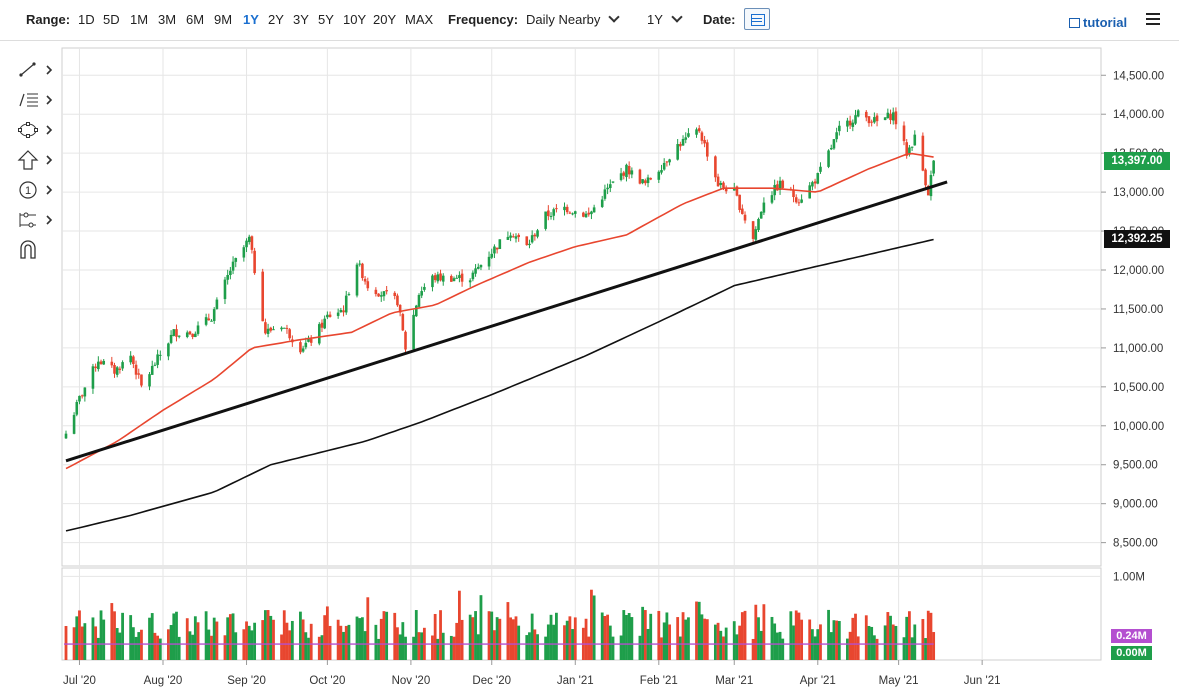 The height and width of the screenshot is (690, 1179). I want to click on period-dropdown: 1Y, so click(665, 19).